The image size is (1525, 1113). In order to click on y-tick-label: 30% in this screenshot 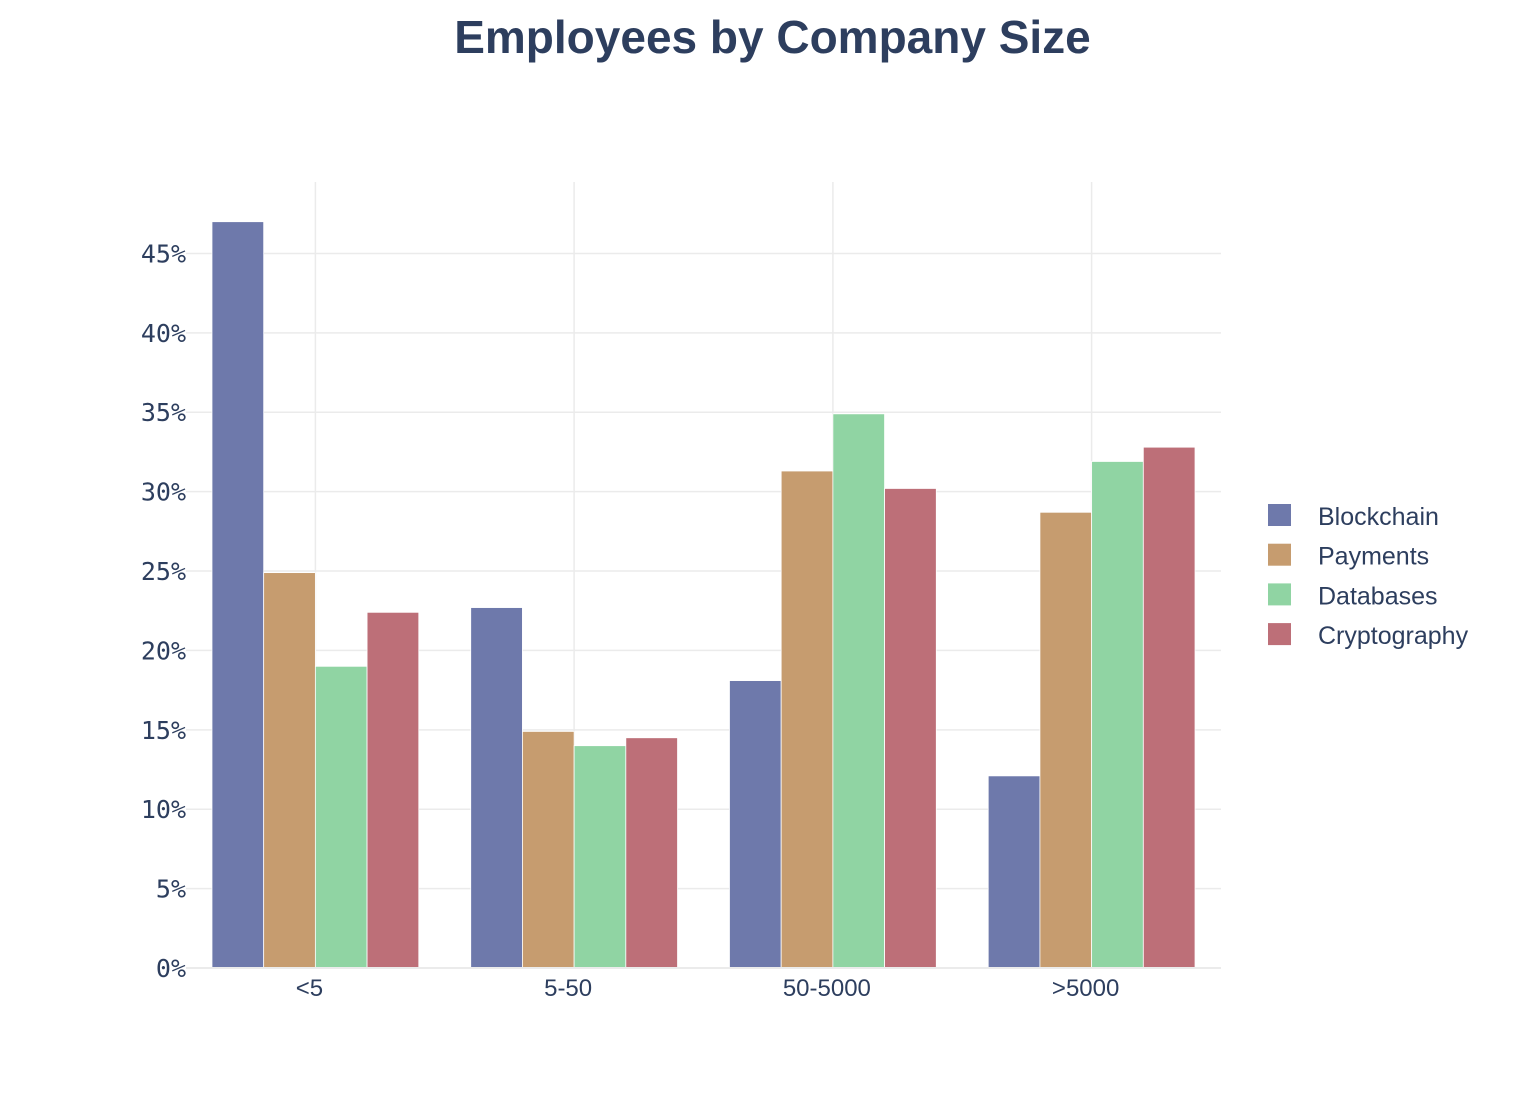, I will do `click(163, 492)`.